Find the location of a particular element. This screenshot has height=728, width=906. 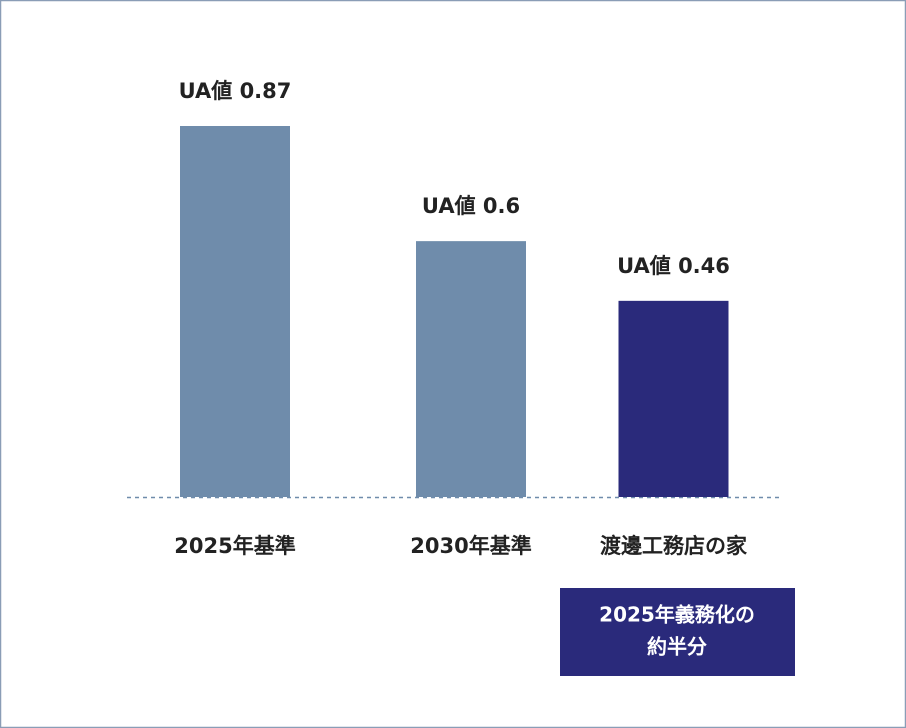

annotation-box is located at coordinates (677, 632).